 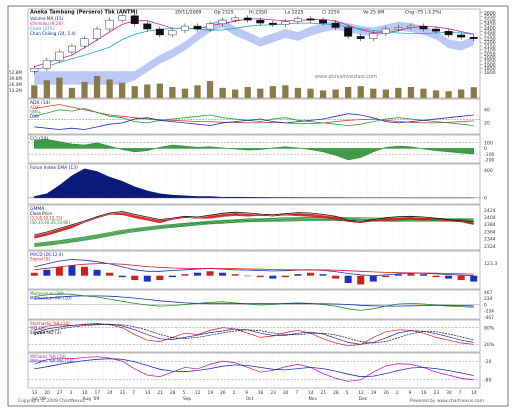 What do you see at coordinates (46, 218) in the screenshot?
I see `gmma-legend: (3,5,8,10,12,15)` at bounding box center [46, 218].